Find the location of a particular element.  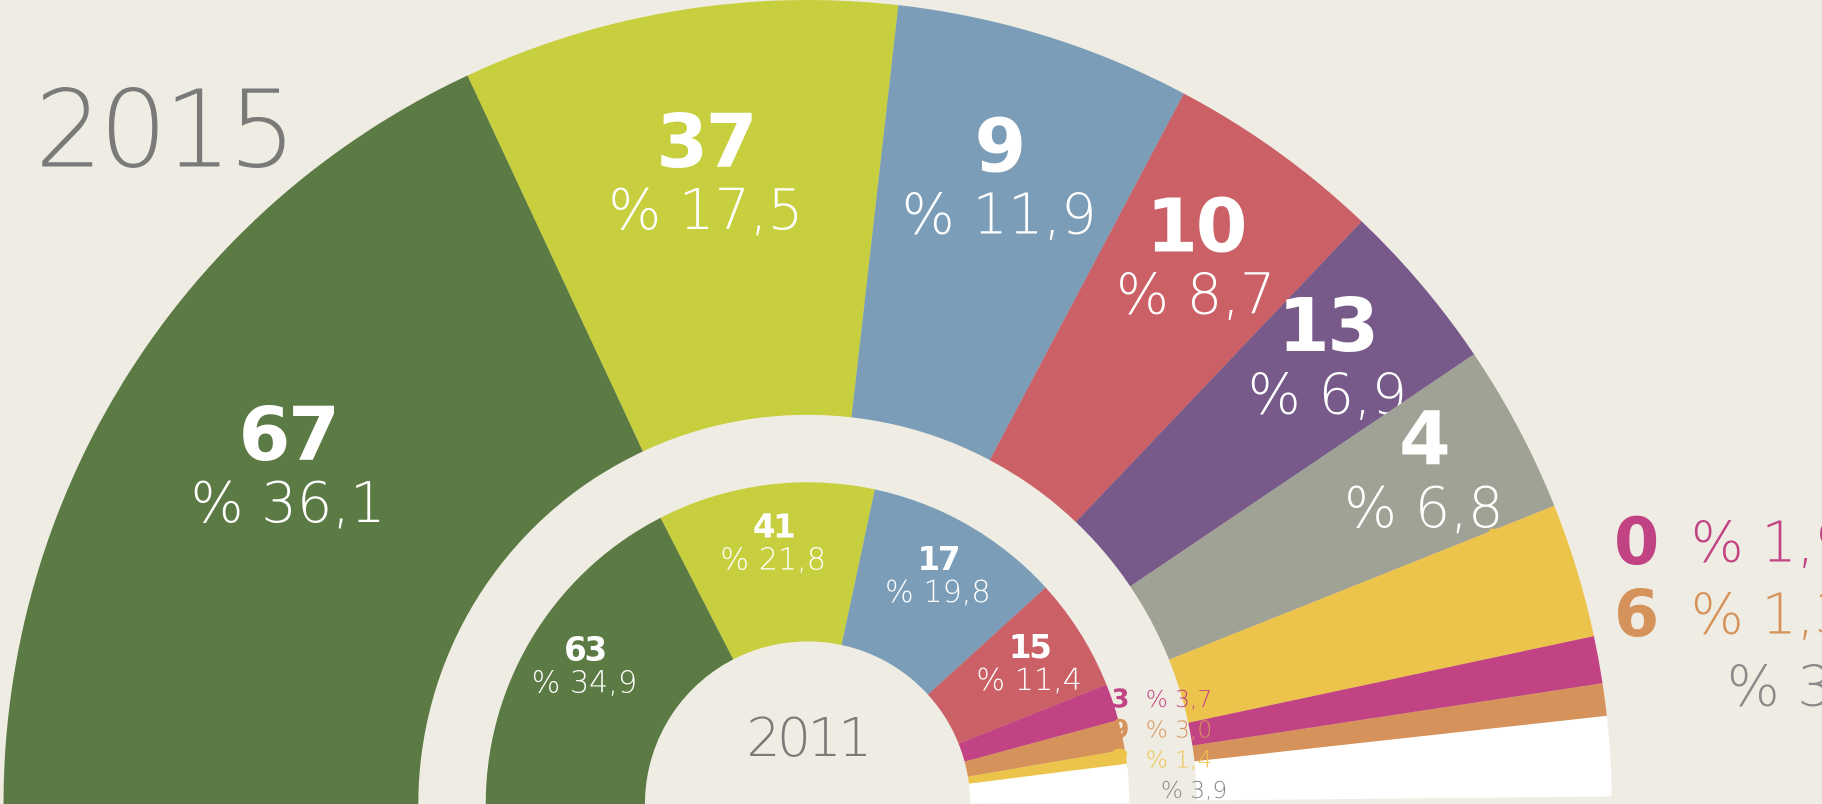

seat-label: 6 is located at coordinates (1636, 614).